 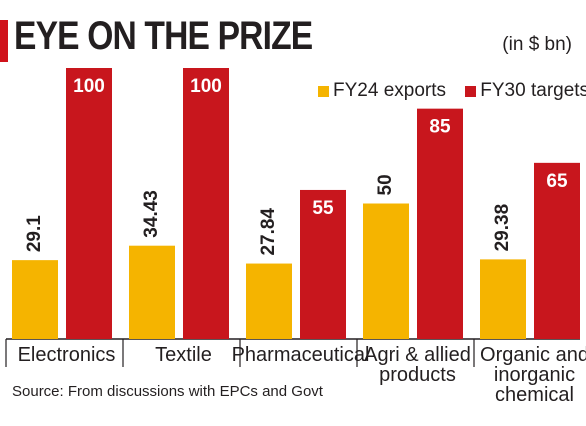 What do you see at coordinates (67, 355) in the screenshot?
I see `category-label-0: Electronics` at bounding box center [67, 355].